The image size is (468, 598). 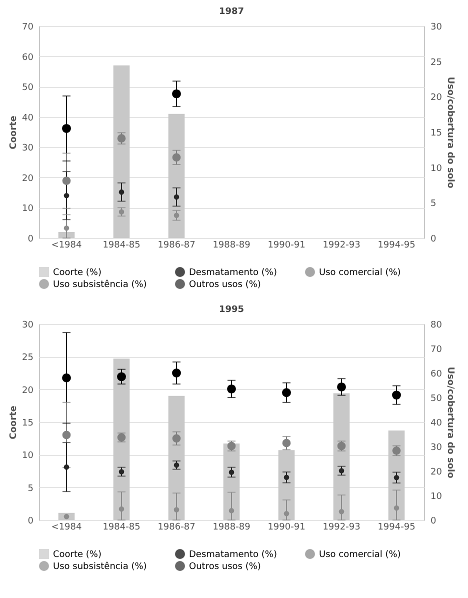 What do you see at coordinates (436, 375) in the screenshot?
I see `y2-tick-label: 60` at bounding box center [436, 375].